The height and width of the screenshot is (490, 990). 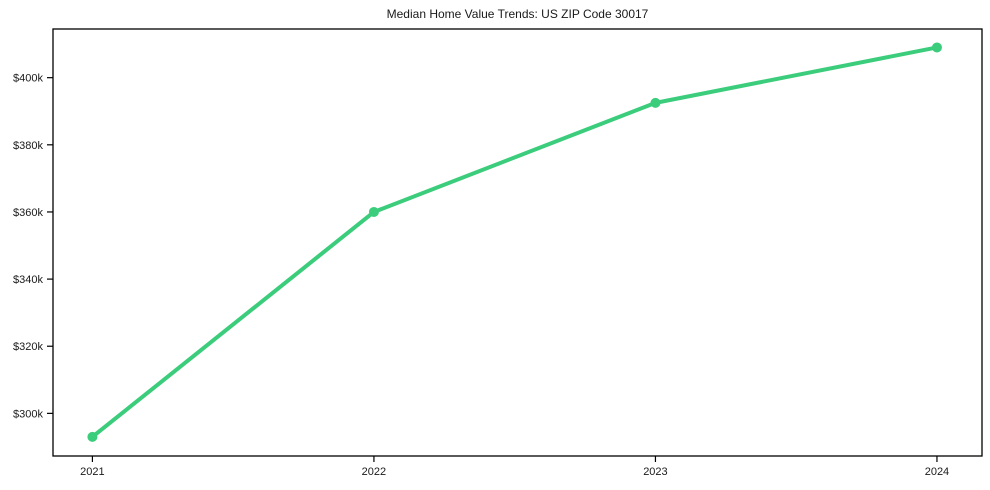 What do you see at coordinates (374, 472) in the screenshot?
I see `x-axis-tick-label: 2022` at bounding box center [374, 472].